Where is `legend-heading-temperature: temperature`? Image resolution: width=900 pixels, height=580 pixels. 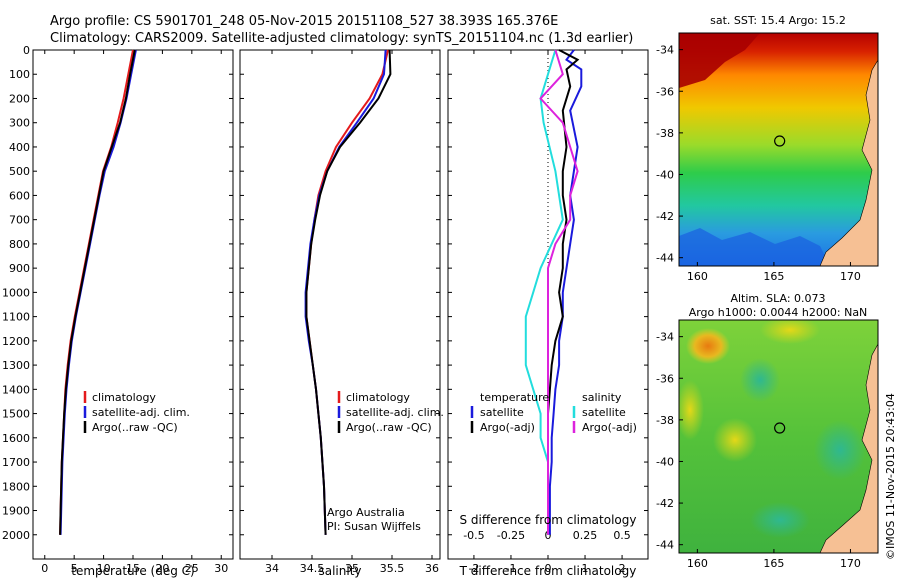
legend-heading-temperature: temperature is located at coordinates (514, 397).